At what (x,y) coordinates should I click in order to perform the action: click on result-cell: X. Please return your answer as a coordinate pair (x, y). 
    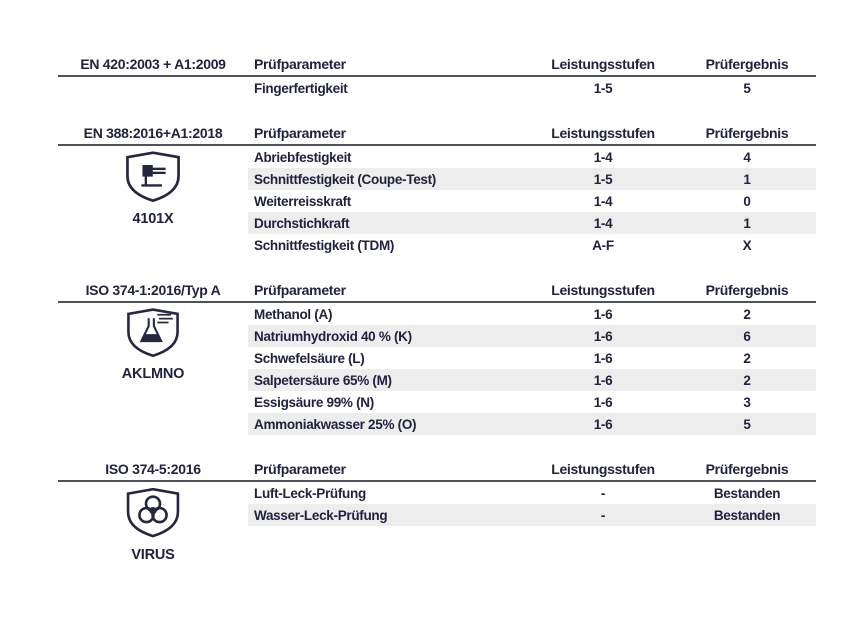
    Looking at the image, I should click on (747, 245).